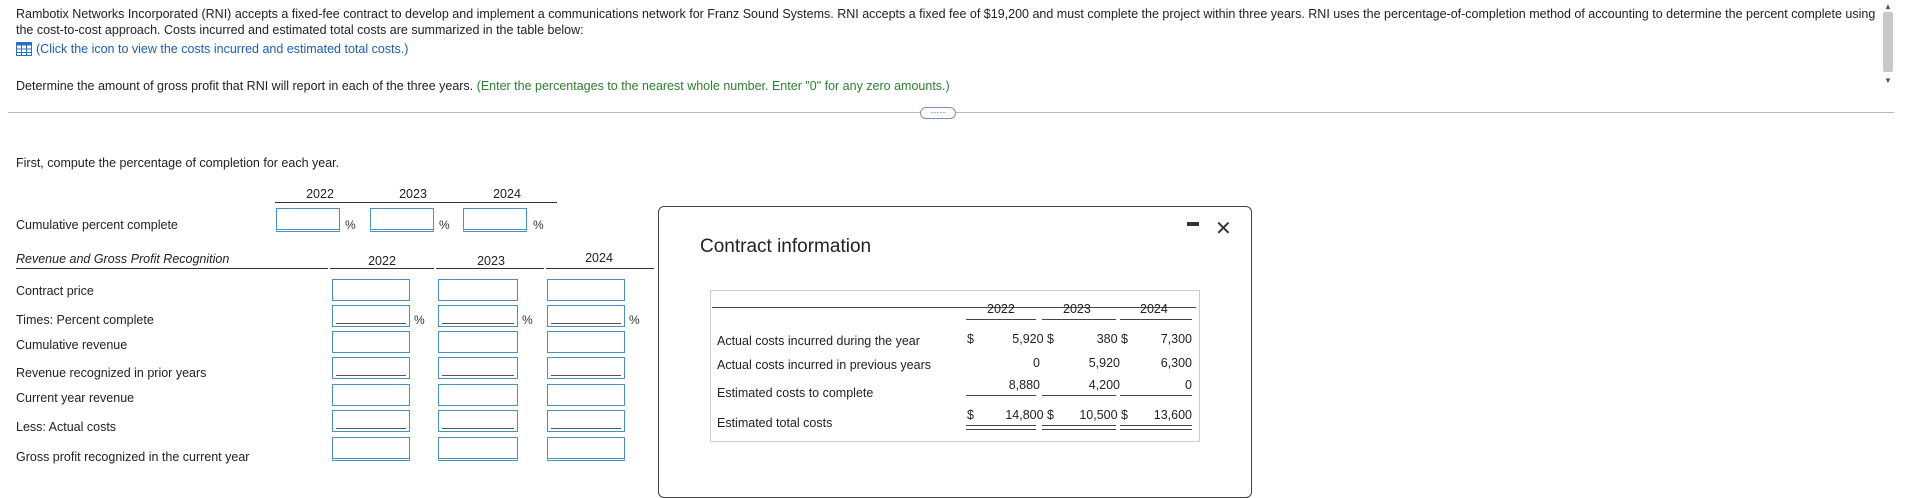 This screenshot has height=498, width=1907. Describe the element at coordinates (1176, 339) in the screenshot. I see `ctable-value-r0-2024: 7,300` at that location.